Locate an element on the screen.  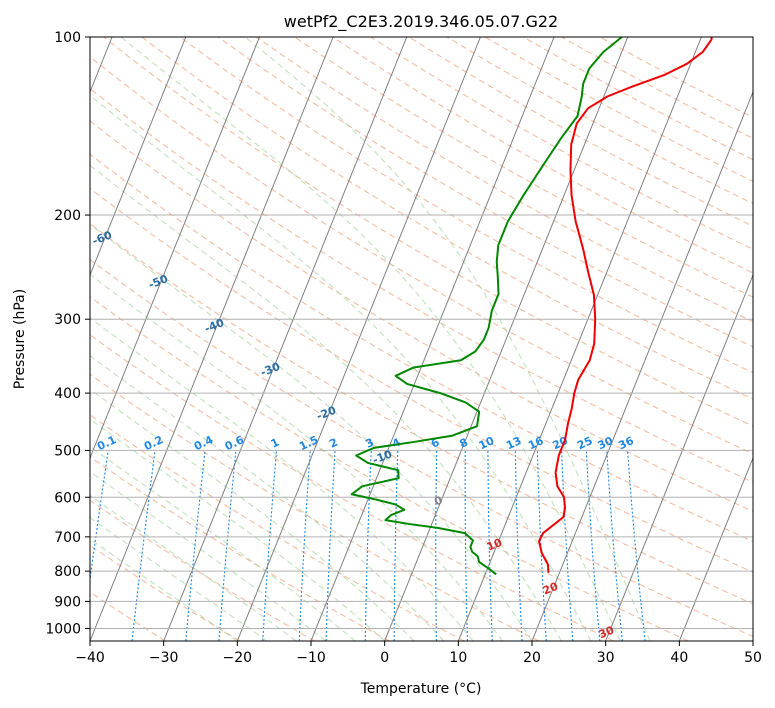
x-tick-label: 40 is located at coordinates (679, 658).